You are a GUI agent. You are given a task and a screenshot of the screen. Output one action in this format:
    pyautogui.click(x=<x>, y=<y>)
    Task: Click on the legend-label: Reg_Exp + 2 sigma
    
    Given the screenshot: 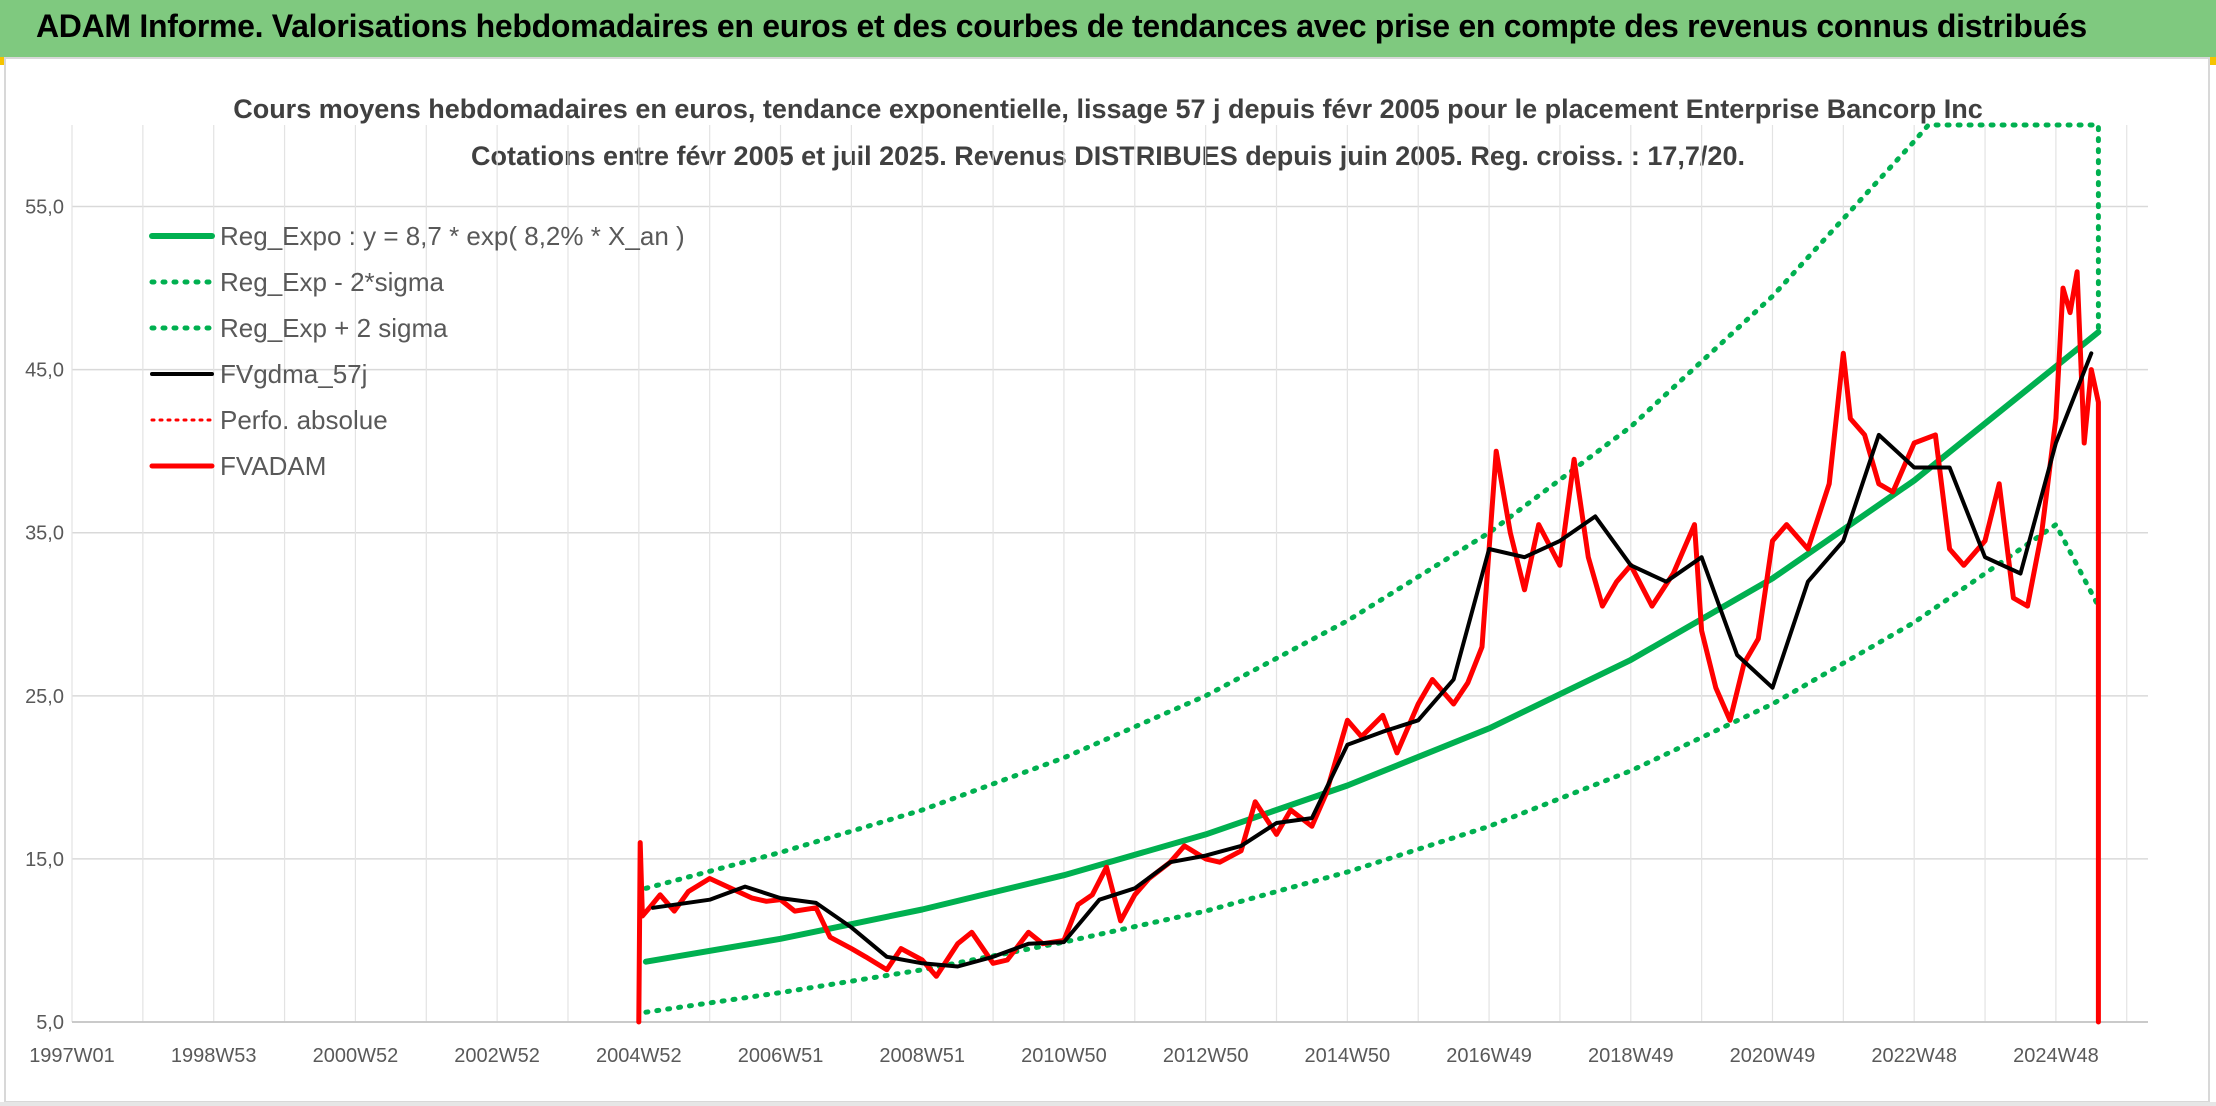 What is the action you would take?
    pyautogui.click(x=334, y=328)
    